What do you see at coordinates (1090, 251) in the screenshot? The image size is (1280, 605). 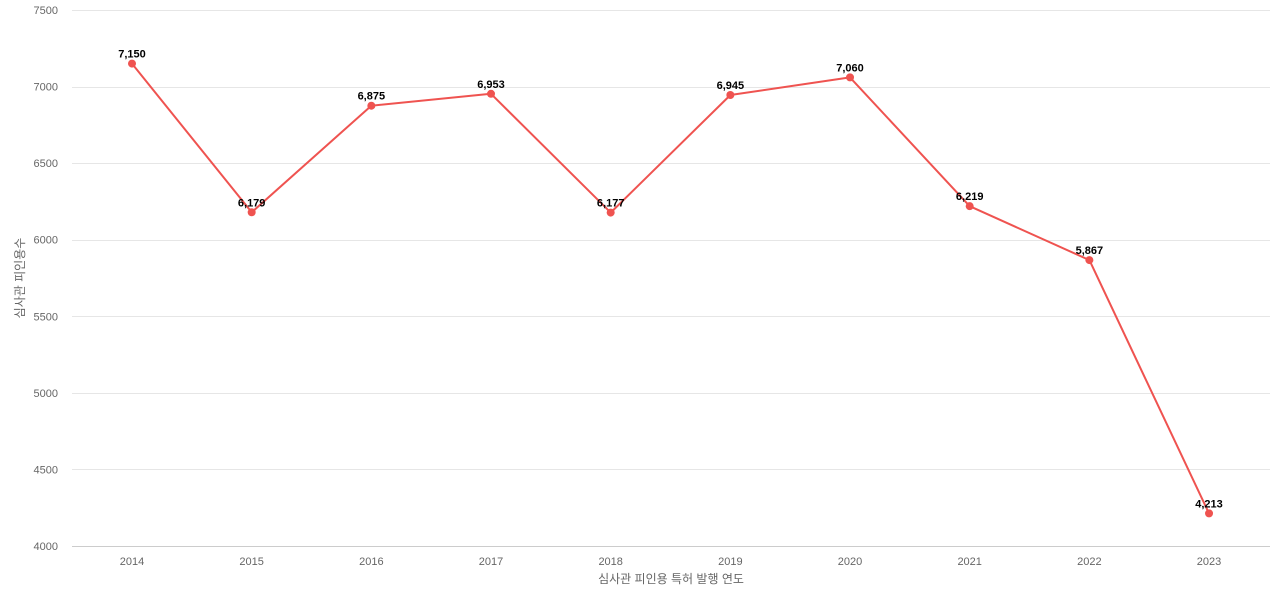 I see `data-label: 5,867` at bounding box center [1090, 251].